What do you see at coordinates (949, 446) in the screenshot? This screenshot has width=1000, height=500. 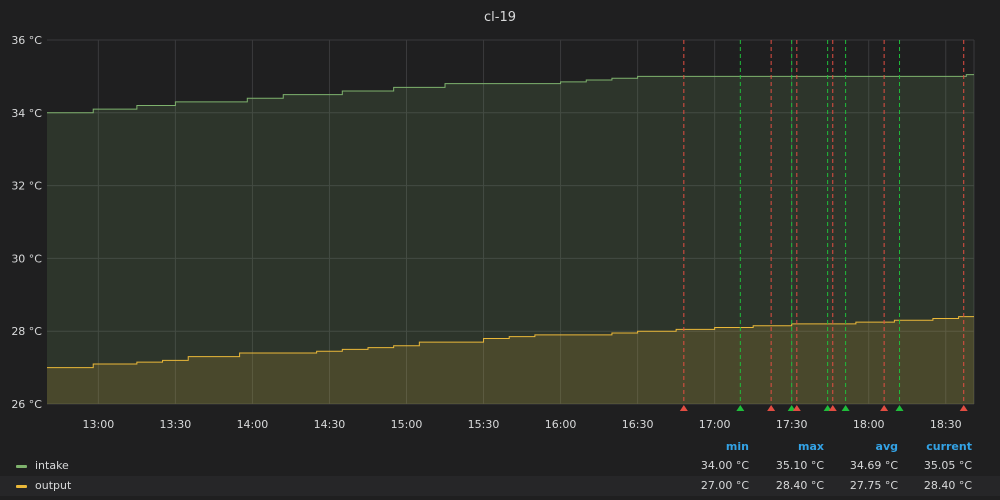 I see `legend-header-current: current` at bounding box center [949, 446].